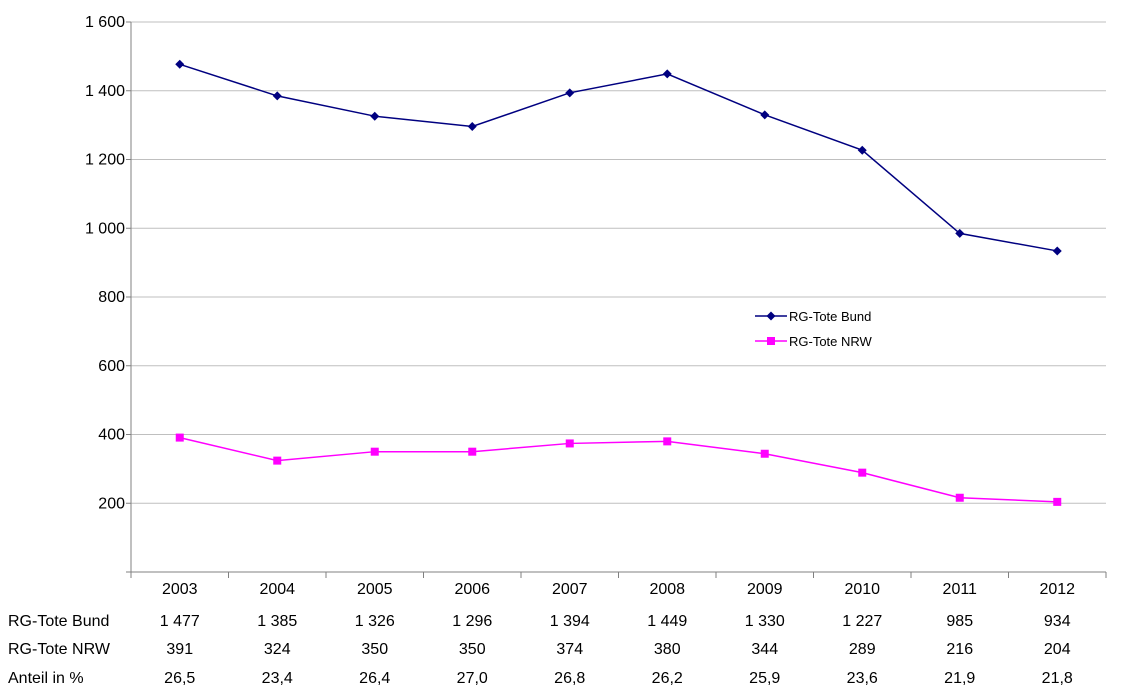 Image resolution: width=1121 pixels, height=691 pixels. Describe the element at coordinates (58, 621) in the screenshot. I see `table-row-label: RG-Tote Bund` at that location.